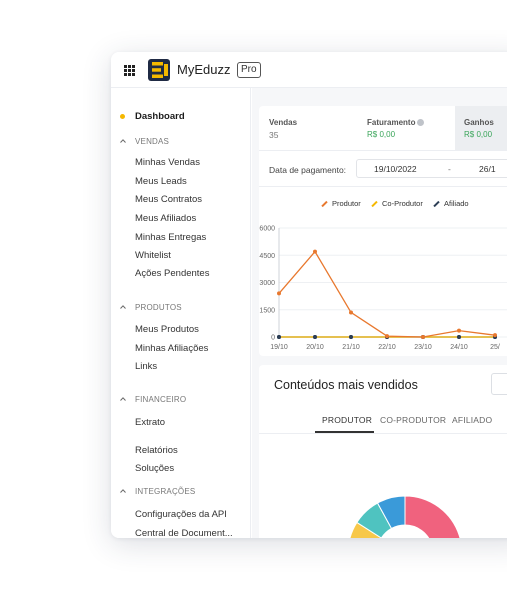 The height and width of the screenshot is (598, 507). Describe the element at coordinates (472, 420) in the screenshot. I see `tab-afiliado: AFILIADO` at that location.